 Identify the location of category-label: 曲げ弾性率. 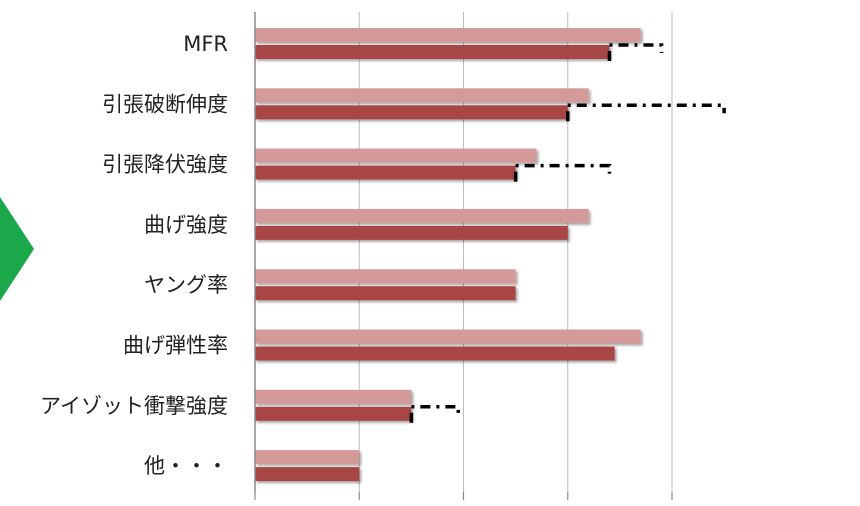
(175, 346).